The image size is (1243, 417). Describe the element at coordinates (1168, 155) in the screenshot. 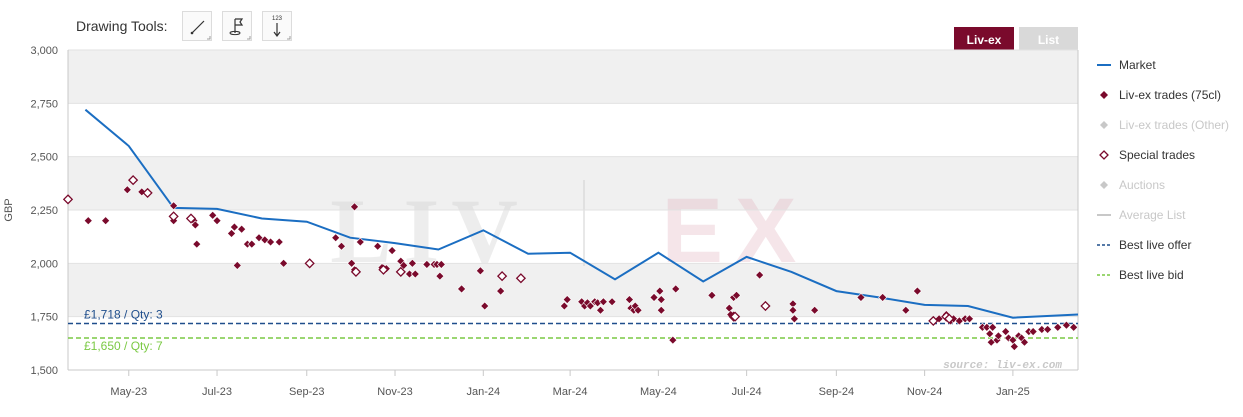

I see `legend-item-special-trades: Special trades` at that location.